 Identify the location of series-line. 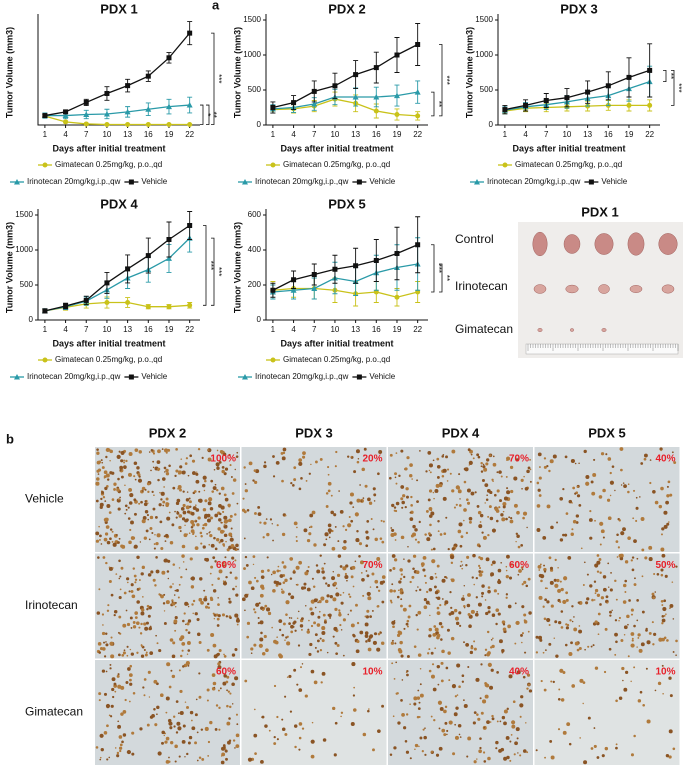
(117, 110).